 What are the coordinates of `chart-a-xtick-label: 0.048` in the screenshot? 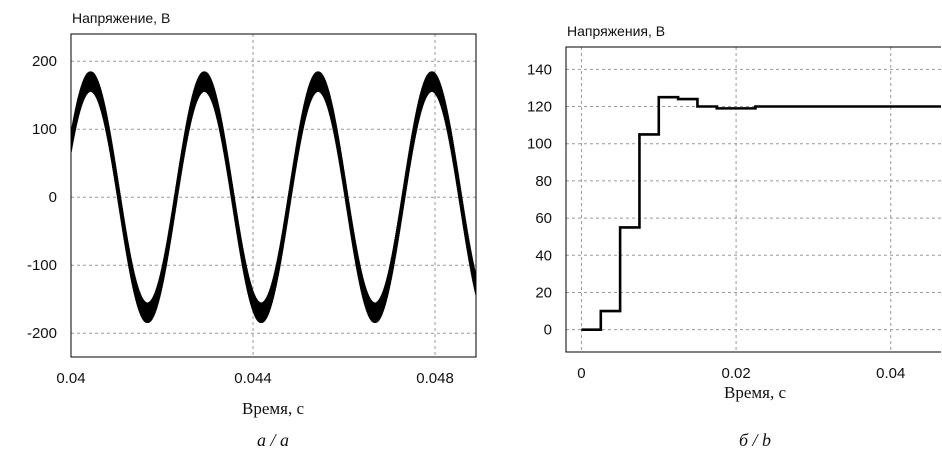 It's located at (435, 378).